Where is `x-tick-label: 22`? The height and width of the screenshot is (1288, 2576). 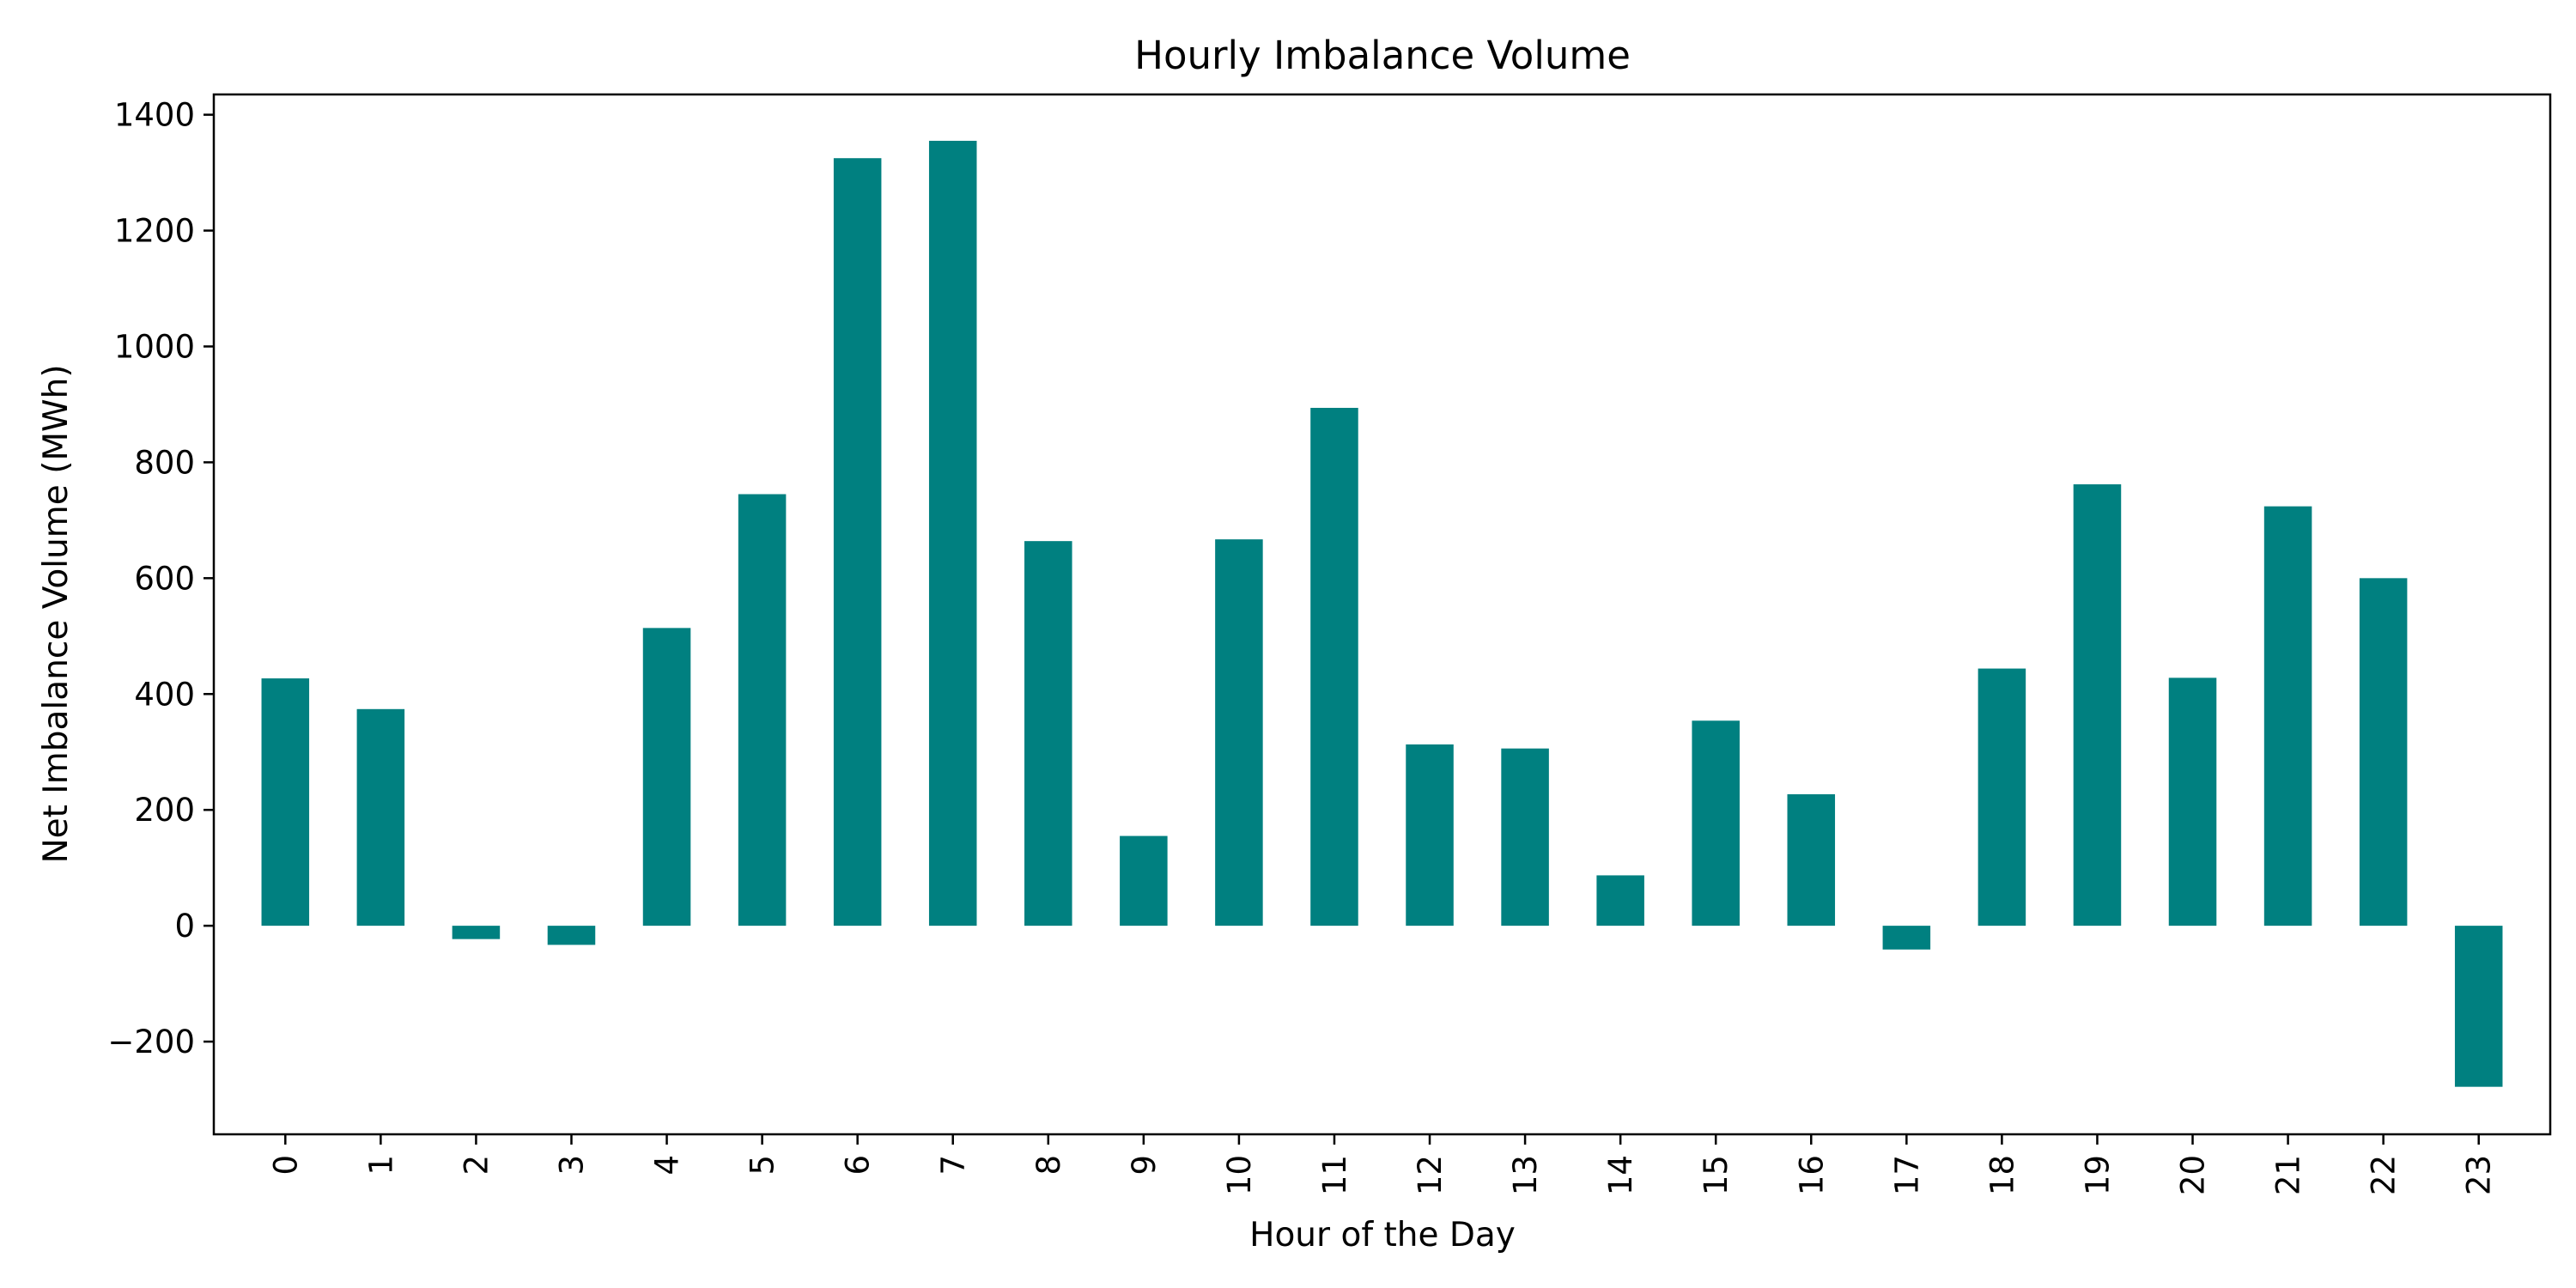 x-tick-label: 22 is located at coordinates (2384, 1175).